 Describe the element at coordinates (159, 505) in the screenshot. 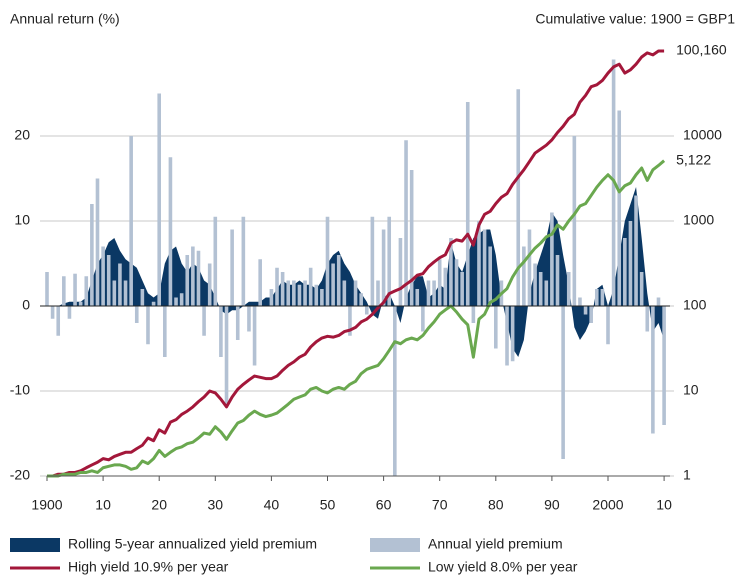

I see `x-tick-label: 20` at that location.